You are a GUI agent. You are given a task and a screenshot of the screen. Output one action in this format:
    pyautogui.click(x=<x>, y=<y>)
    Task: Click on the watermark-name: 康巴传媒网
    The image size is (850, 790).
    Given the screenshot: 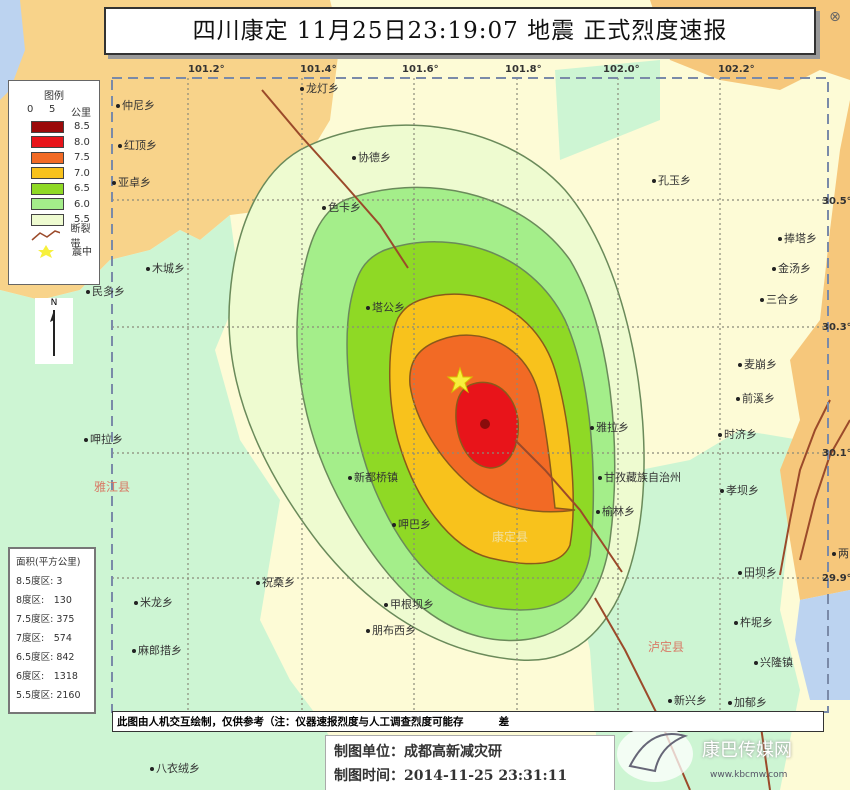 What is the action you would take?
    pyautogui.click(x=747, y=750)
    